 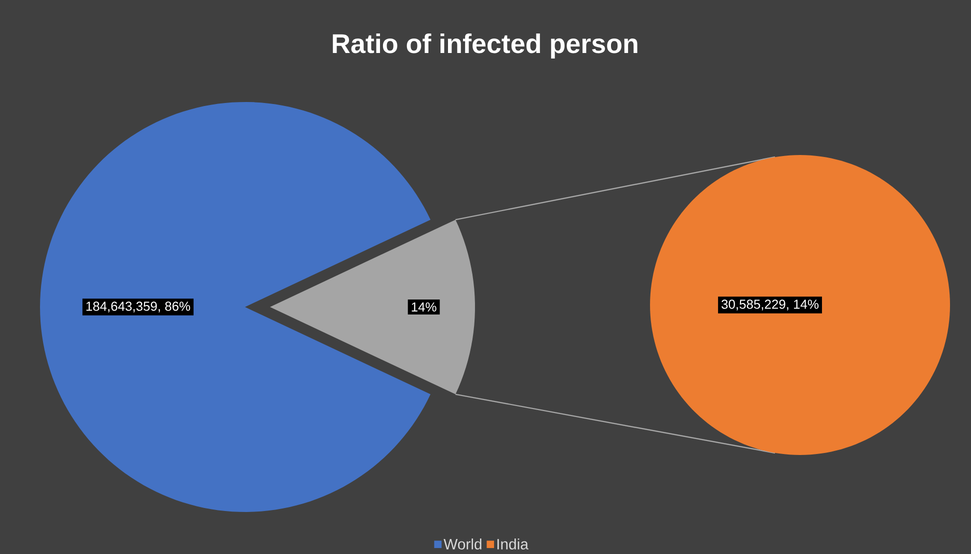 I want to click on data-label: 184,643,359, 86%, so click(x=138, y=307).